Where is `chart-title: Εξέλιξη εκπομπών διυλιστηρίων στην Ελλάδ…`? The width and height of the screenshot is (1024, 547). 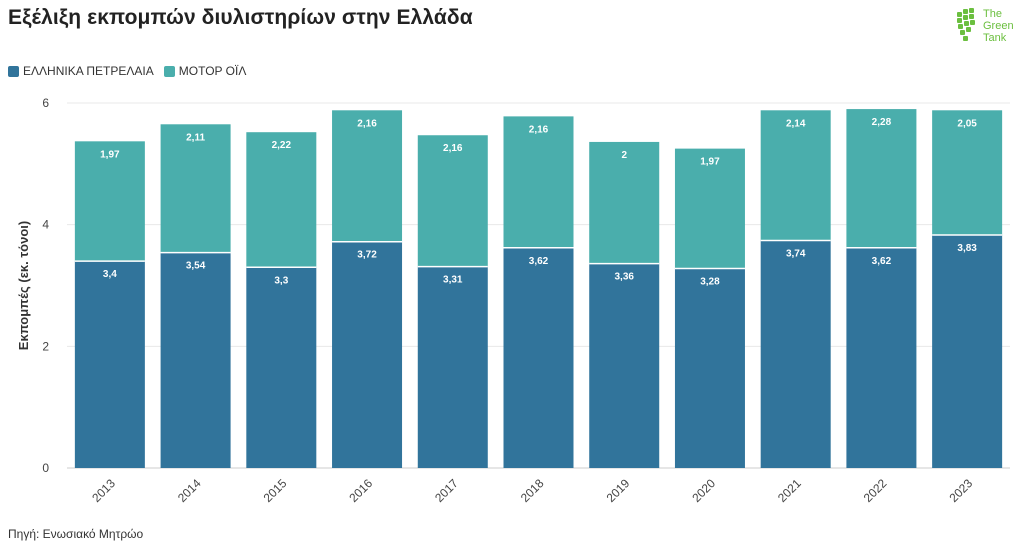
chart-title: Εξέλιξη εκπομπών διυλιστηρίων στην Ελλάδ… is located at coordinates (240, 17).